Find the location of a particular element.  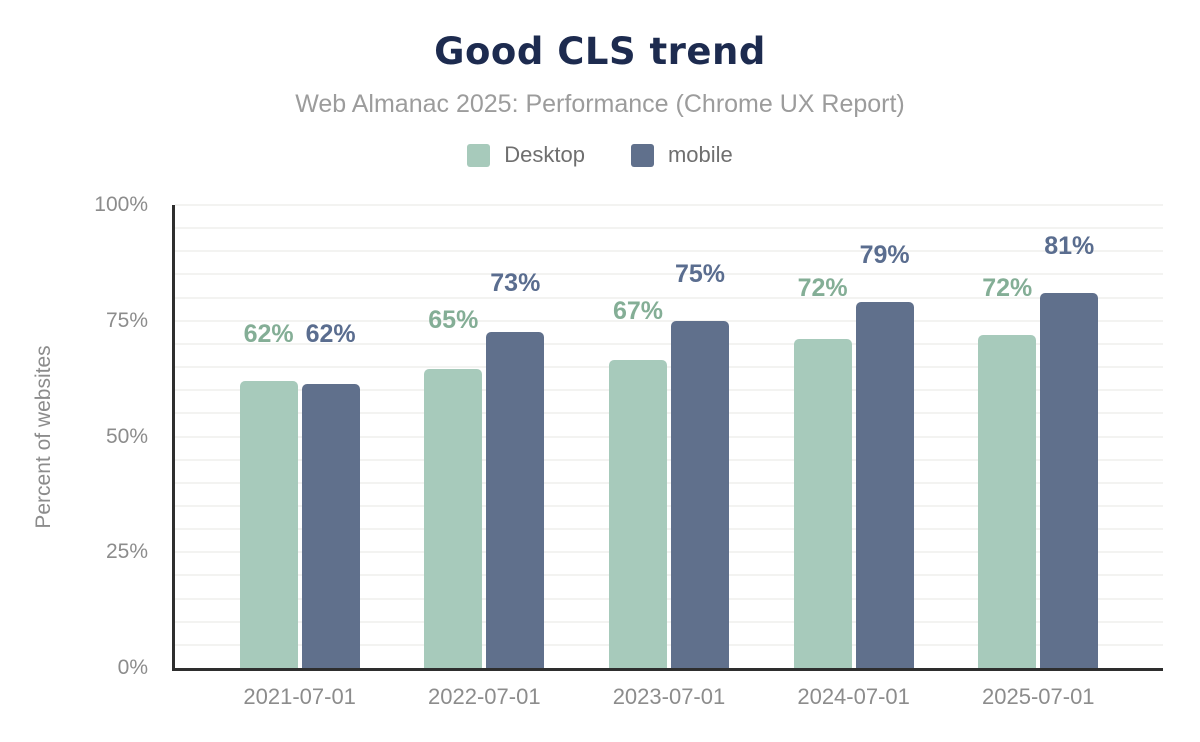

bar-group-2021-07-01: 62% 62% 2021-07-01 is located at coordinates (299, 457).